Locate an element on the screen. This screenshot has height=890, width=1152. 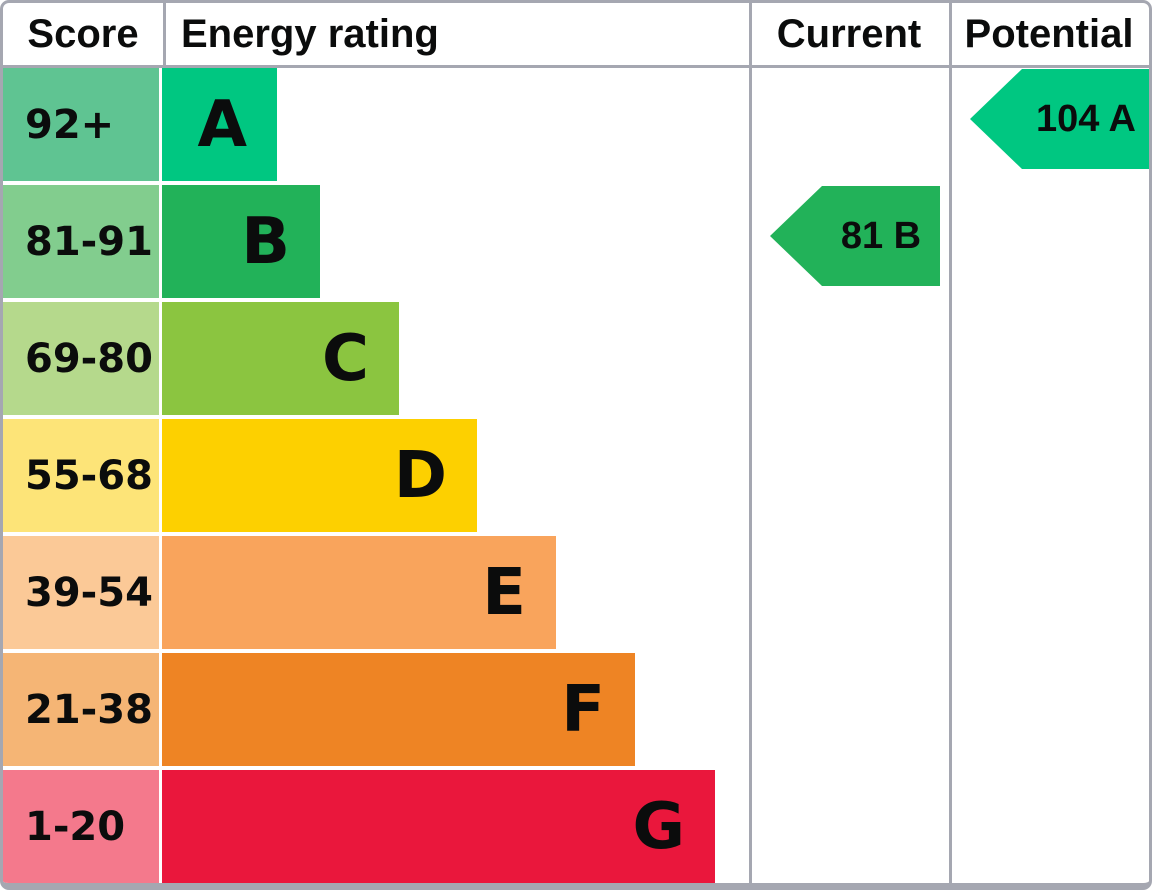
score-range-a: 92+ is located at coordinates (81, 124).